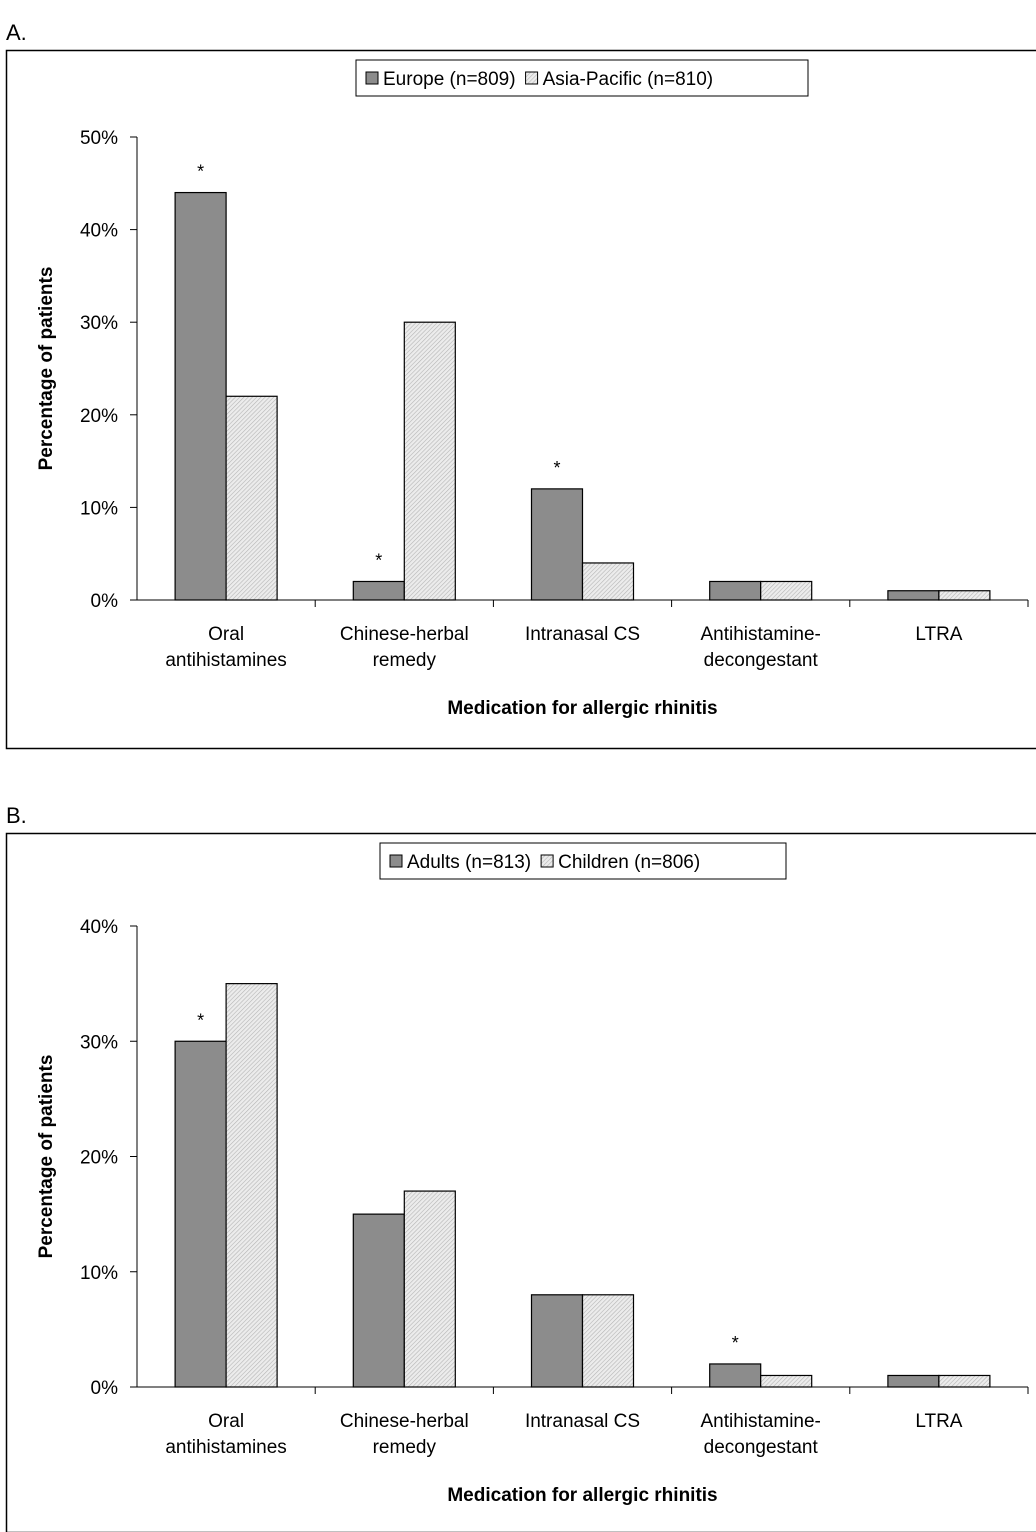  Describe the element at coordinates (99, 138) in the screenshot. I see `y-tick-label: 50%` at that location.